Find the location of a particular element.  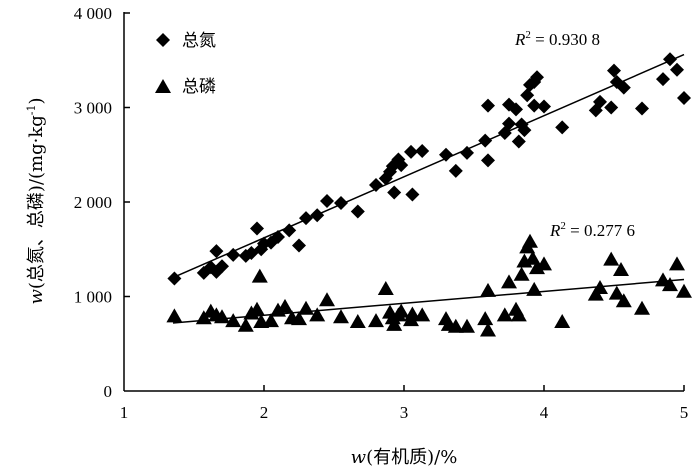

r2-phosphorus-sup: 2 is located at coordinates (563, 226).